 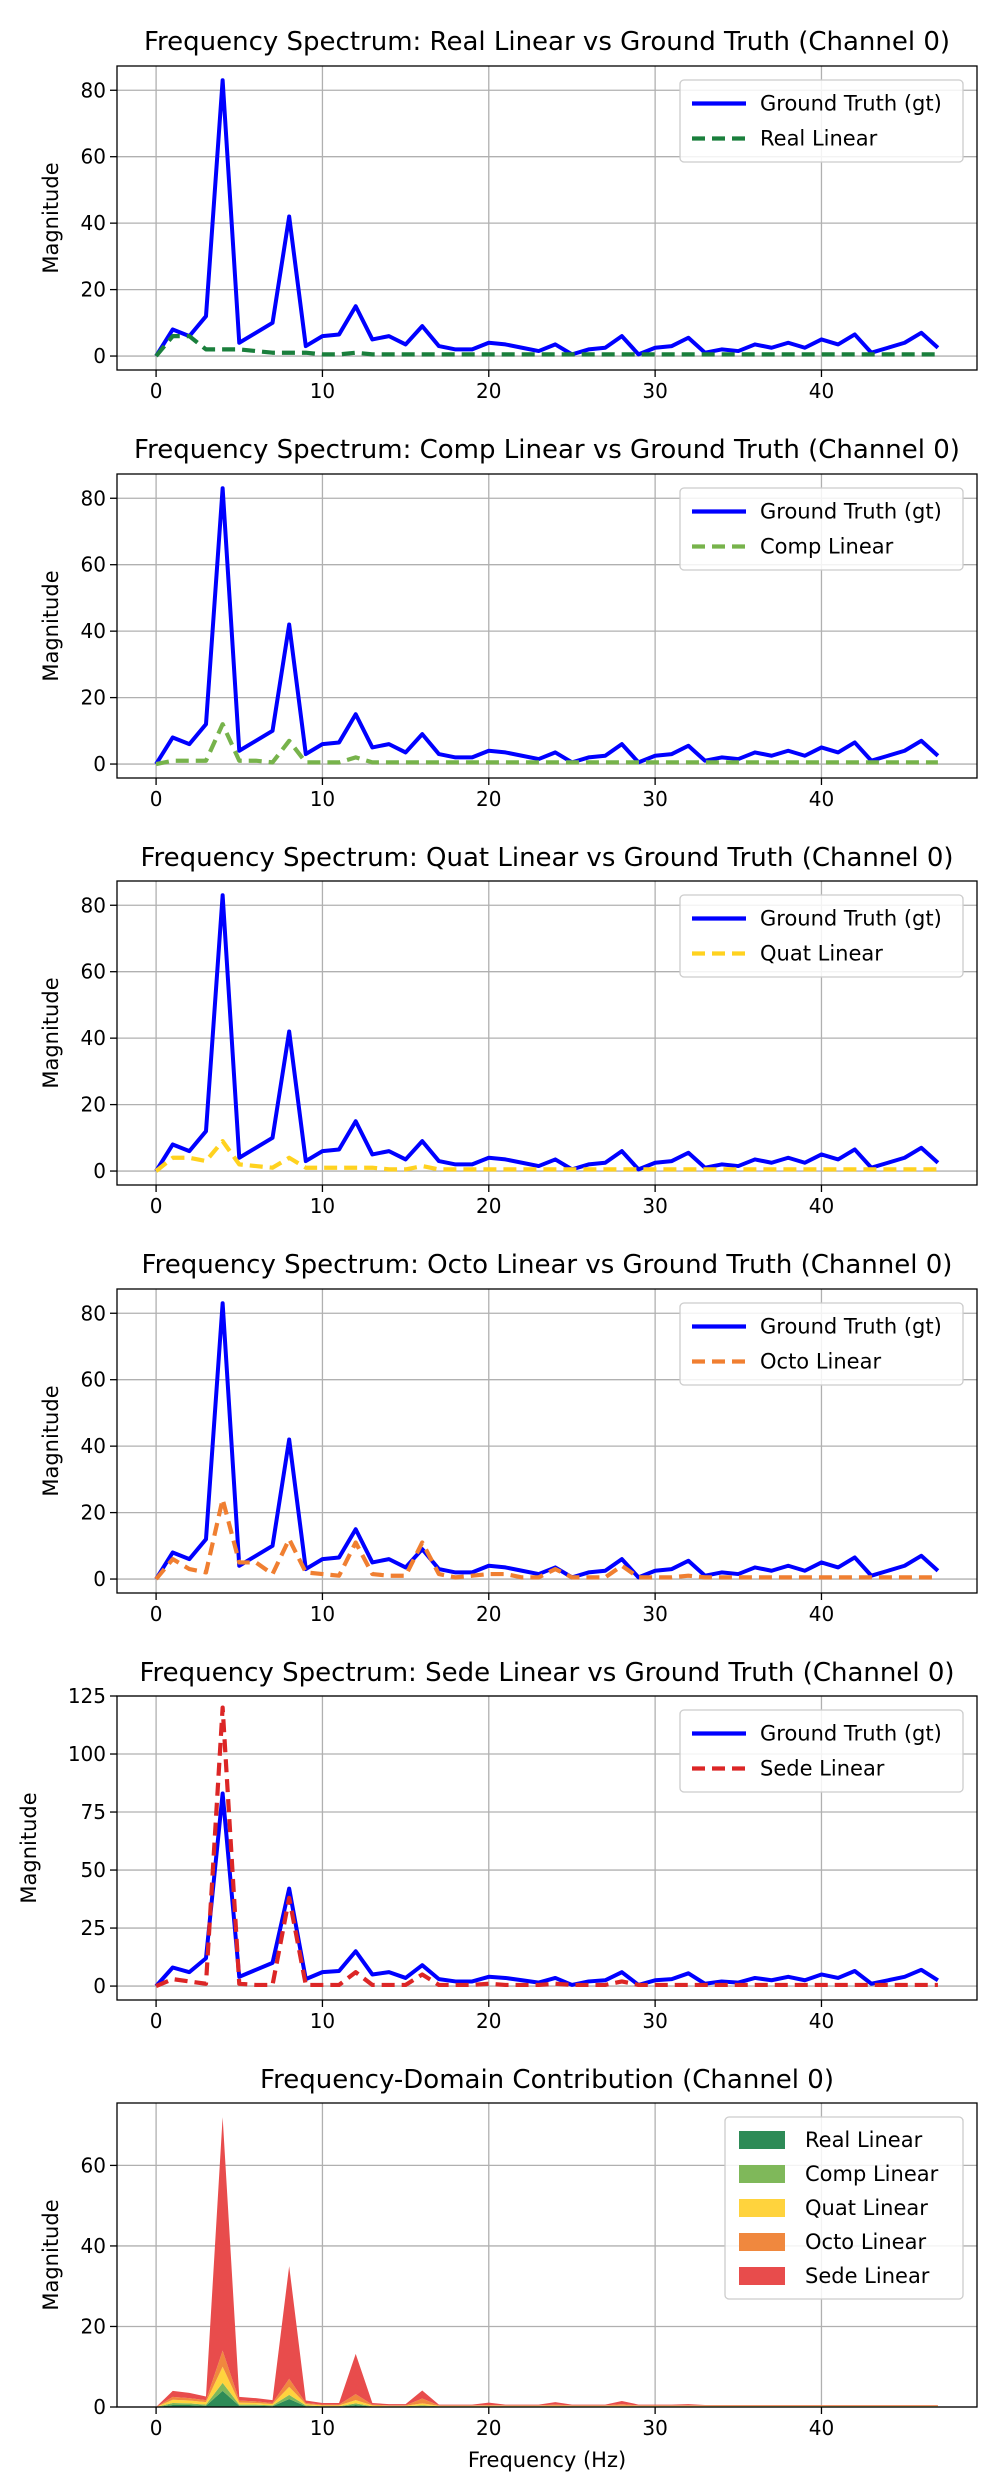 What do you see at coordinates (546, 1156) in the screenshot?
I see `series-line-quat-linear` at bounding box center [546, 1156].